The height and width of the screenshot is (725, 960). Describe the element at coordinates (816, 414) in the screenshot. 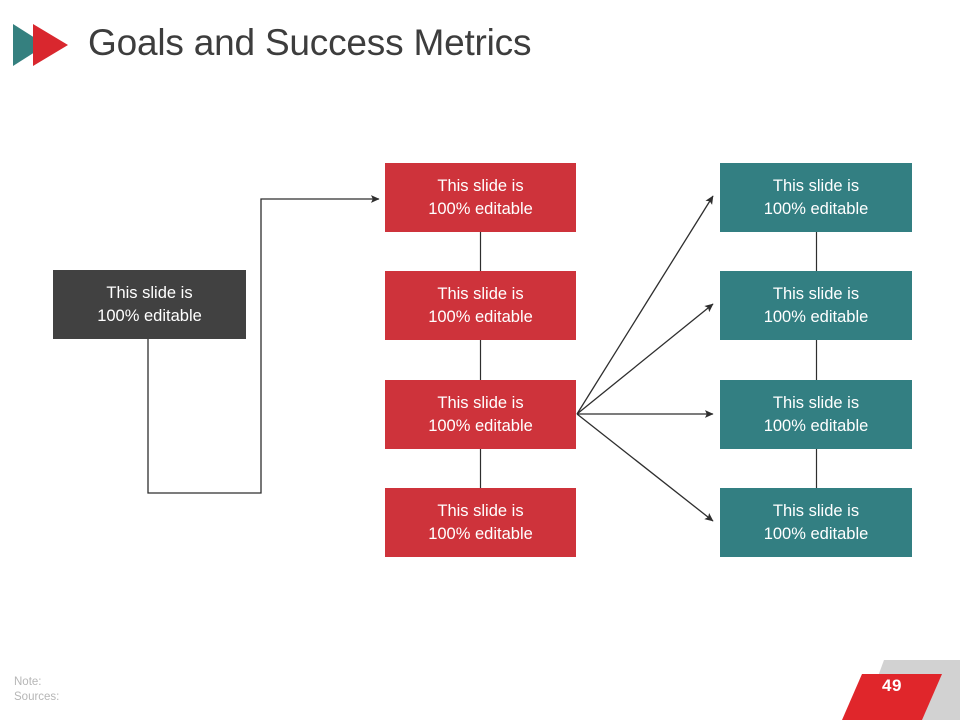

I see `teal-node-3: This slide is 100% editable` at that location.